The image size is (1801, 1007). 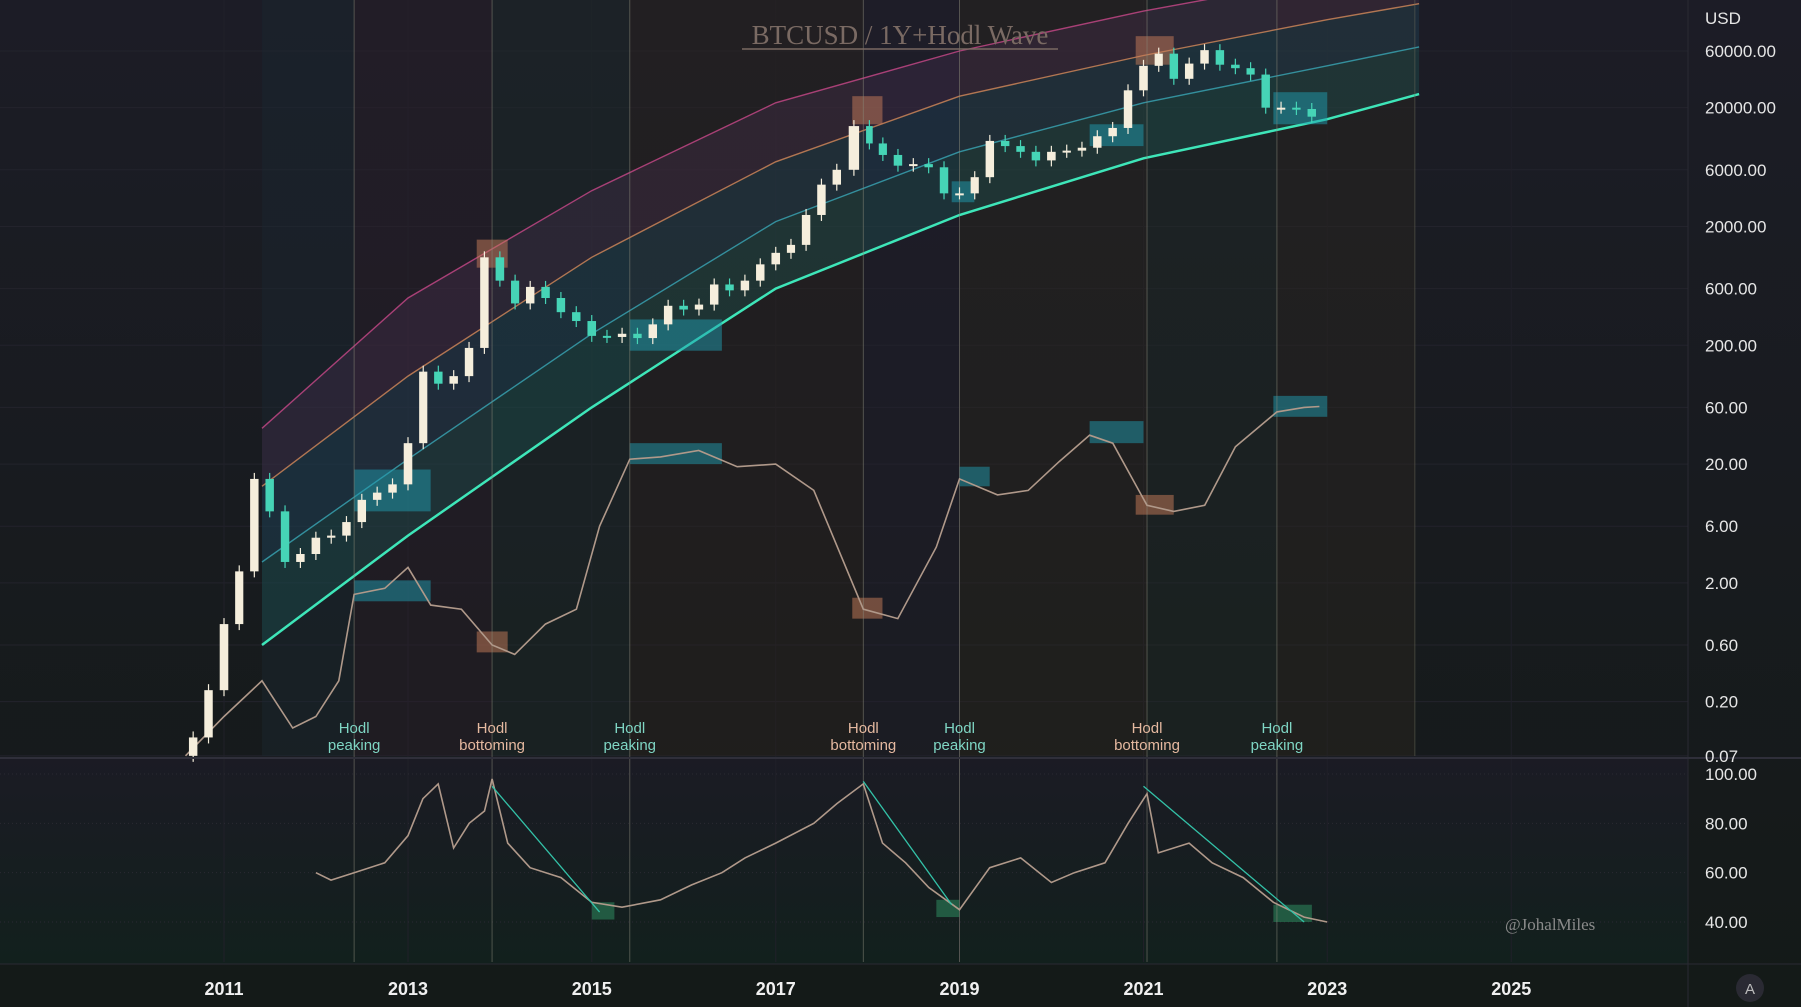 I want to click on auto-scale-button, so click(x=1750, y=988).